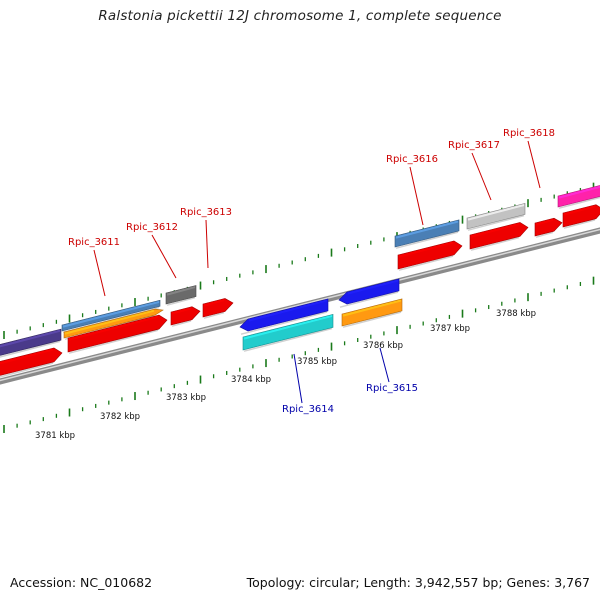 This screenshot has width=600, height=600. I want to click on gene-feature-purple, so click(31, 343).